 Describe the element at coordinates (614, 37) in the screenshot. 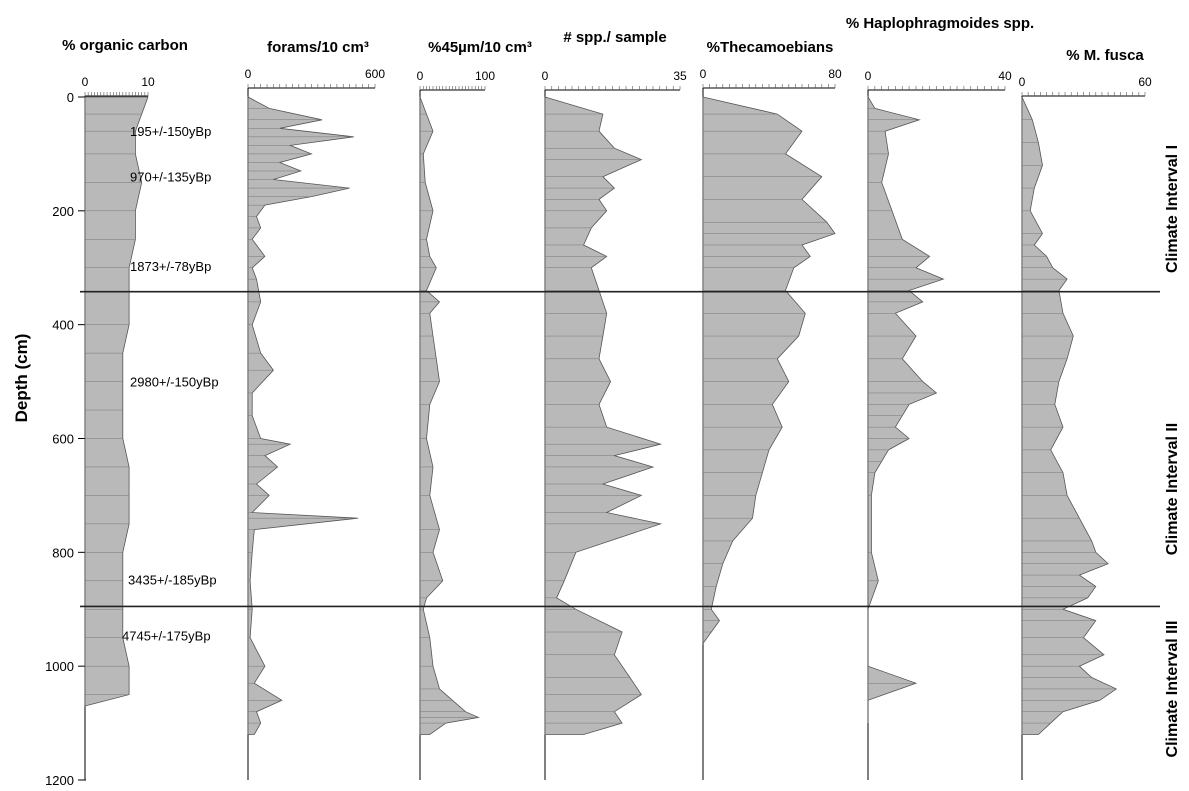

I see `panel-title: # spp./ sample` at that location.